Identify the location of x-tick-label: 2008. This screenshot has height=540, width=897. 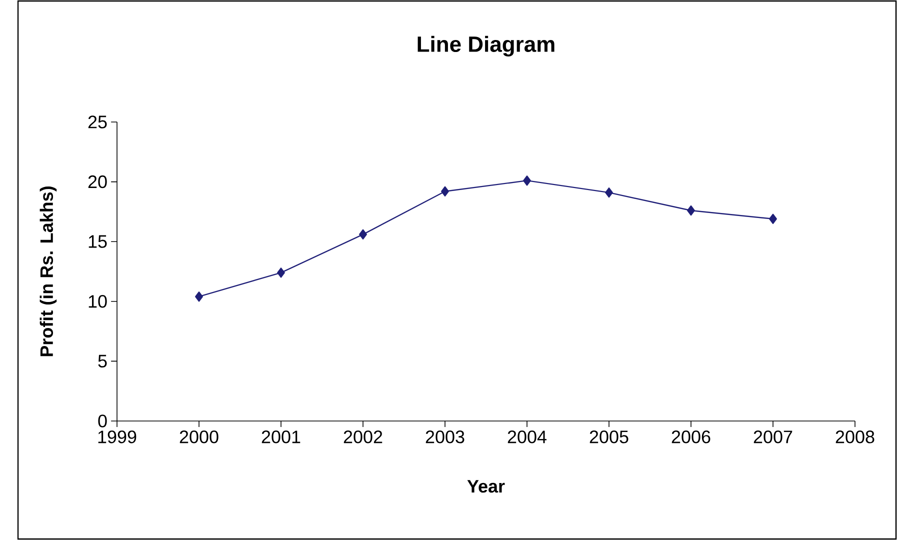
(855, 437).